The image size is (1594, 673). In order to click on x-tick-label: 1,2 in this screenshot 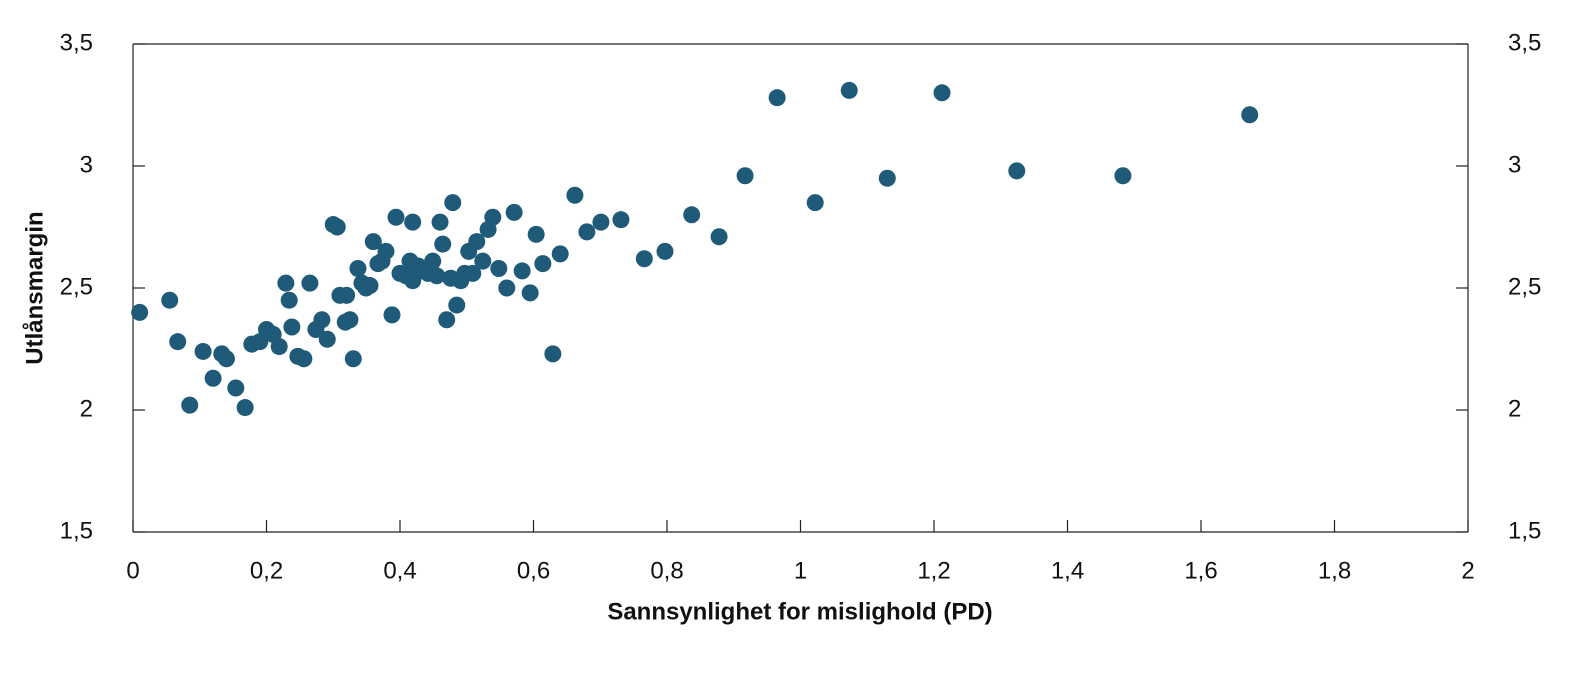, I will do `click(933, 570)`.